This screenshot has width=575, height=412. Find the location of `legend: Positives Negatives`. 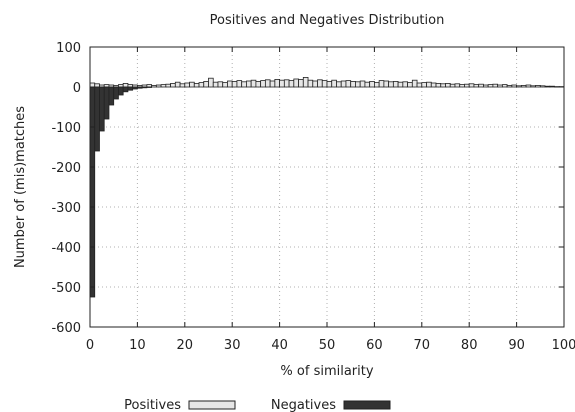

legend: Positives Negatives is located at coordinates (257, 405).